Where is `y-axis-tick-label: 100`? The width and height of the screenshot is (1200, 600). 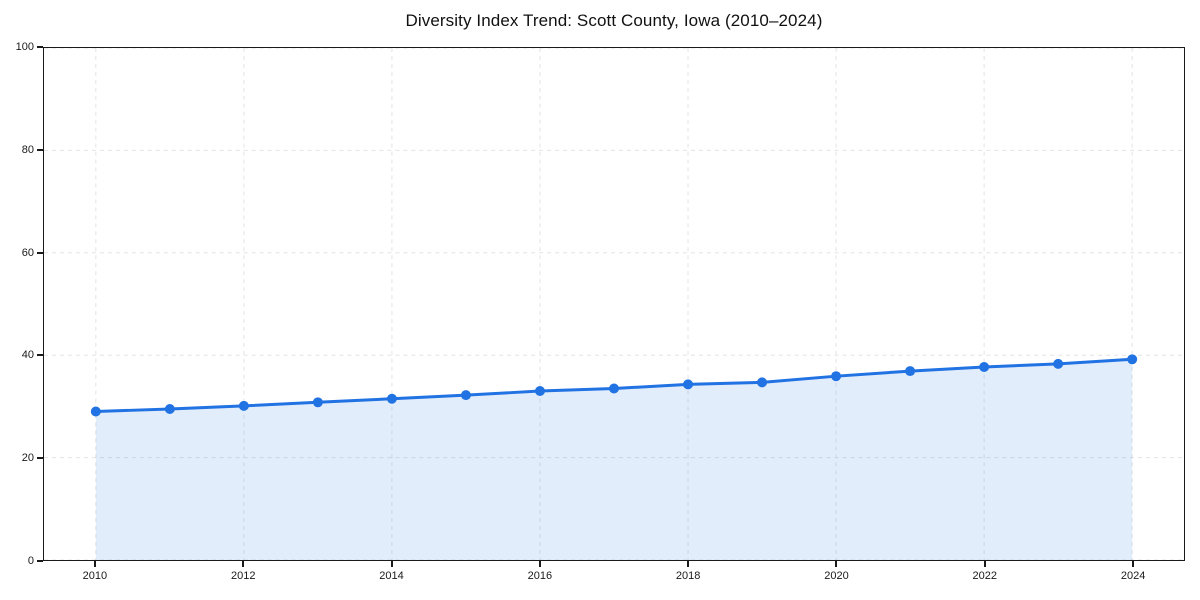
y-axis-tick-label: 100 is located at coordinates (24, 47).